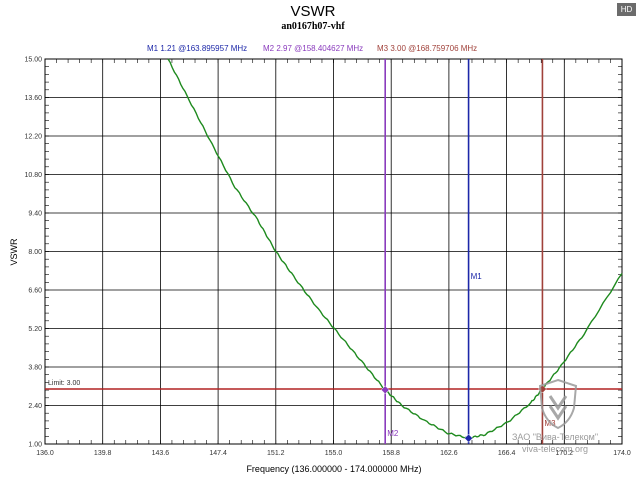  I want to click on shield-icon, so click(558, 404).